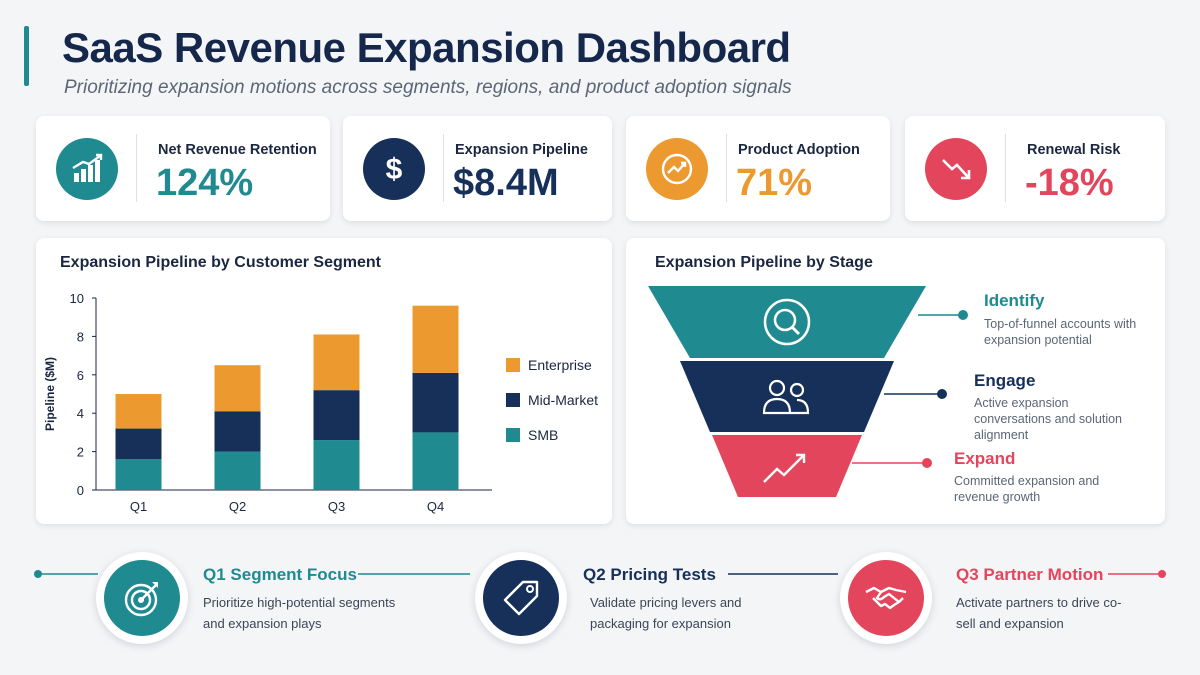  I want to click on funnel-graphic, so click(808, 391).